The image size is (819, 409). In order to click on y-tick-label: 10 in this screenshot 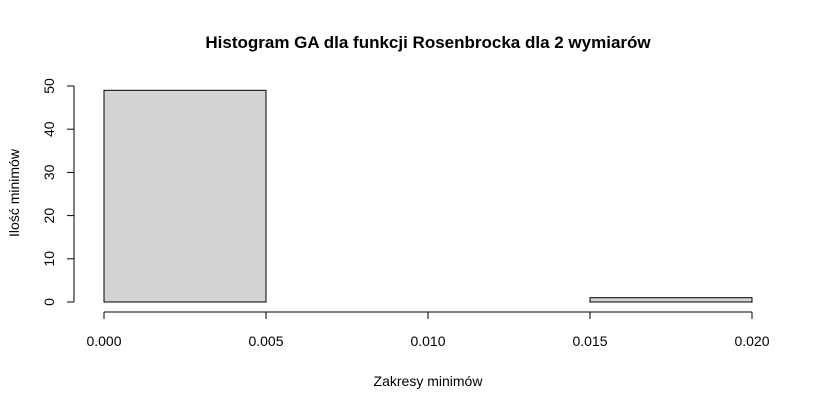, I will do `click(49, 259)`.